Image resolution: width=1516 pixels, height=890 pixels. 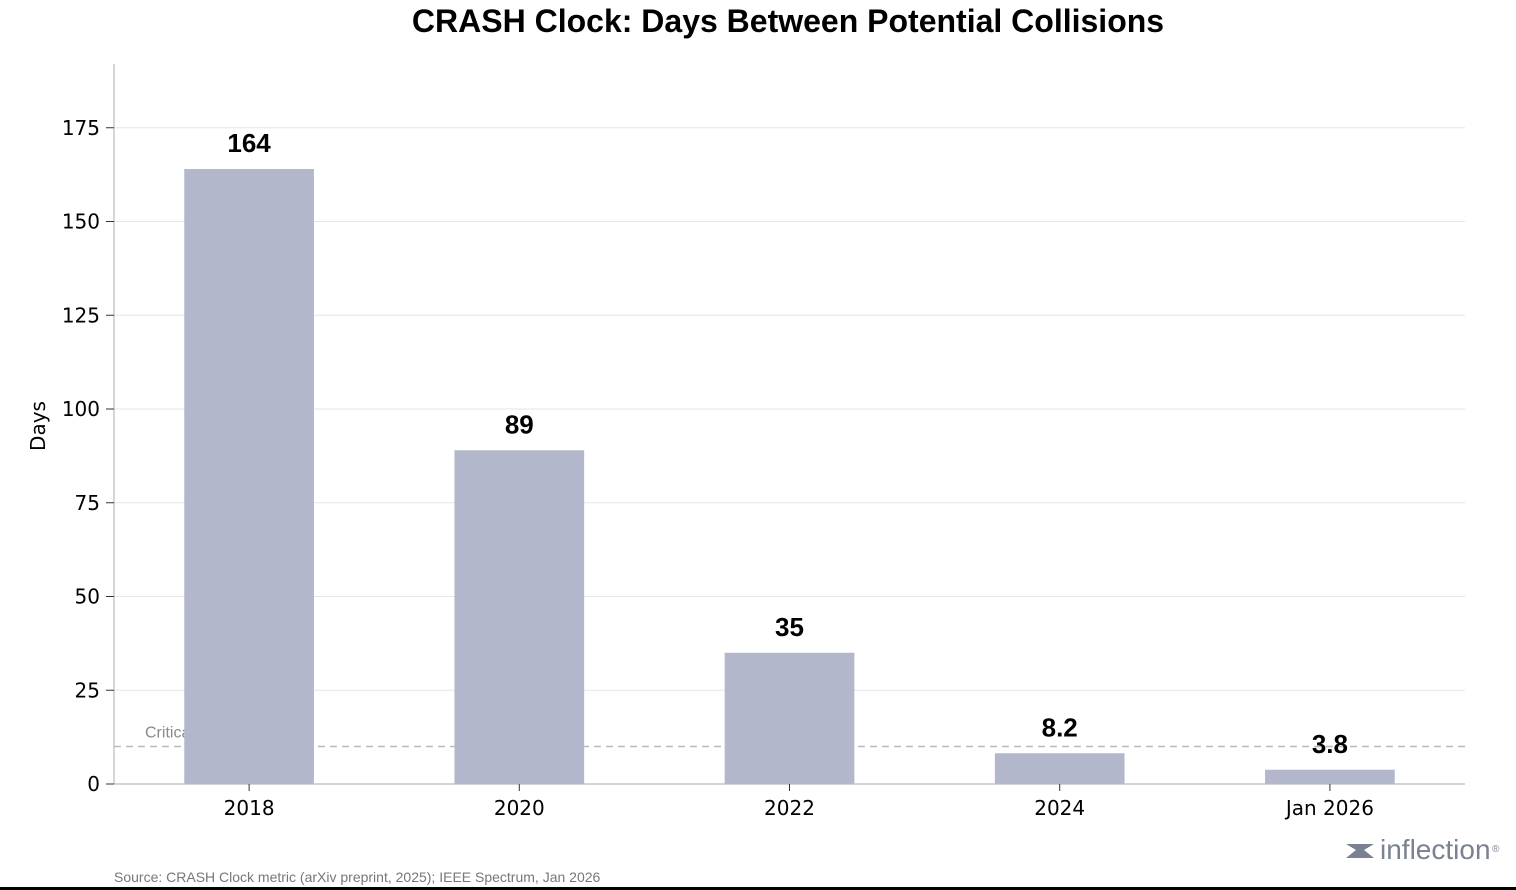 I want to click on y-tick-label: 175, so click(x=81, y=128).